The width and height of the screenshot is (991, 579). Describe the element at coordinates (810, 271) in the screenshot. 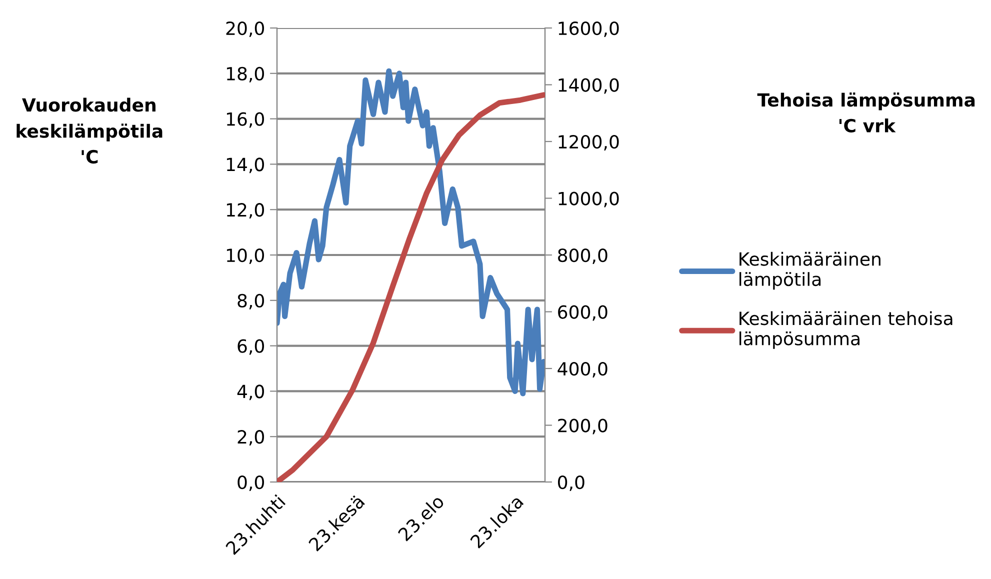

I see `legend-label: Keskimääräinen lämpötila` at that location.